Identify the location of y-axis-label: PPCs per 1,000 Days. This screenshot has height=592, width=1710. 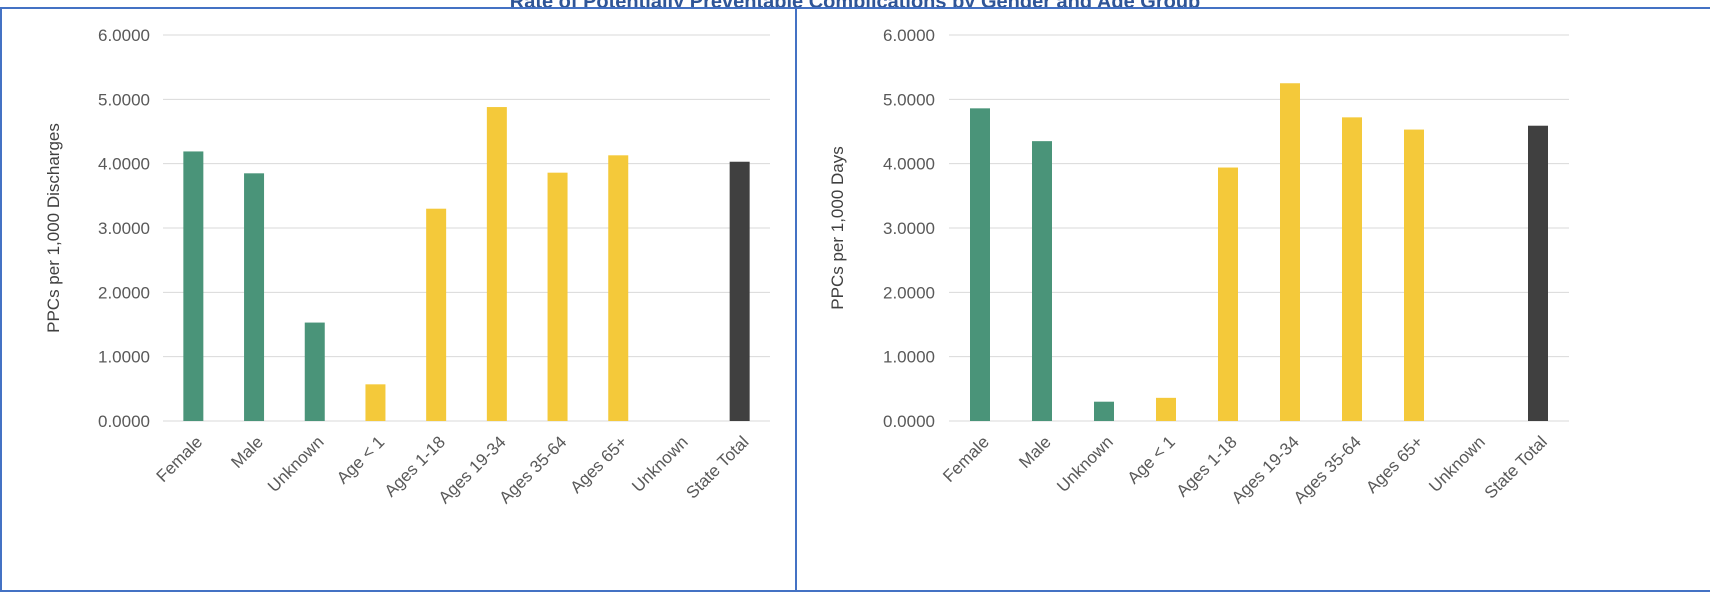
(837, 227).